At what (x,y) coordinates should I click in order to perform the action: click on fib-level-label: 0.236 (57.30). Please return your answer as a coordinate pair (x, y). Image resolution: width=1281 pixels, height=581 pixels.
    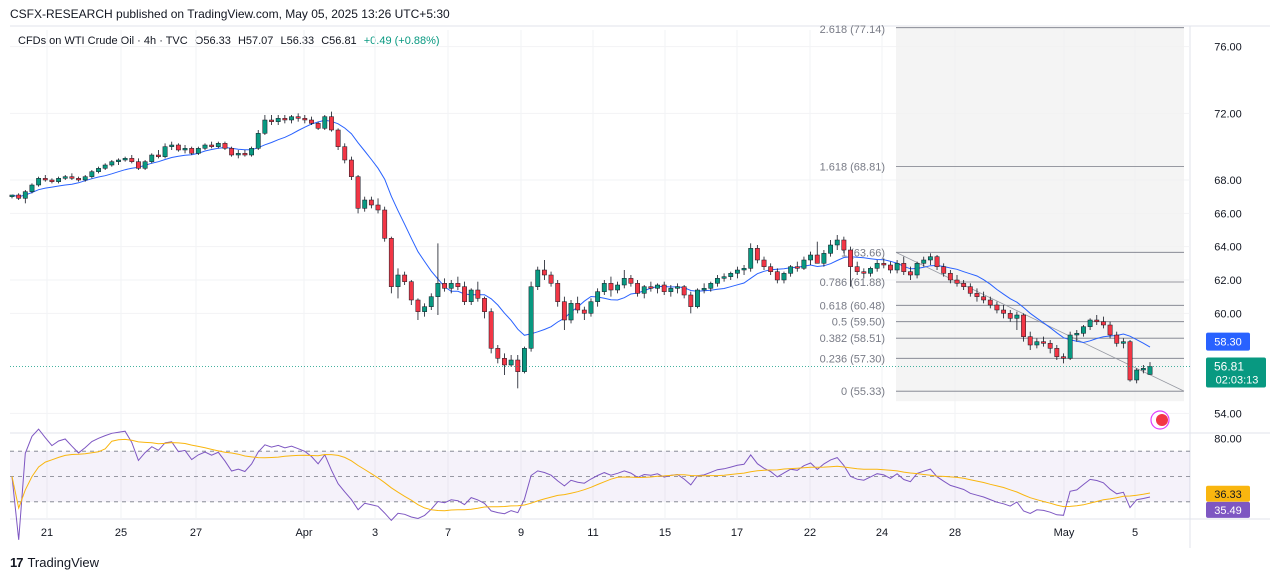
    Looking at the image, I should click on (852, 359).